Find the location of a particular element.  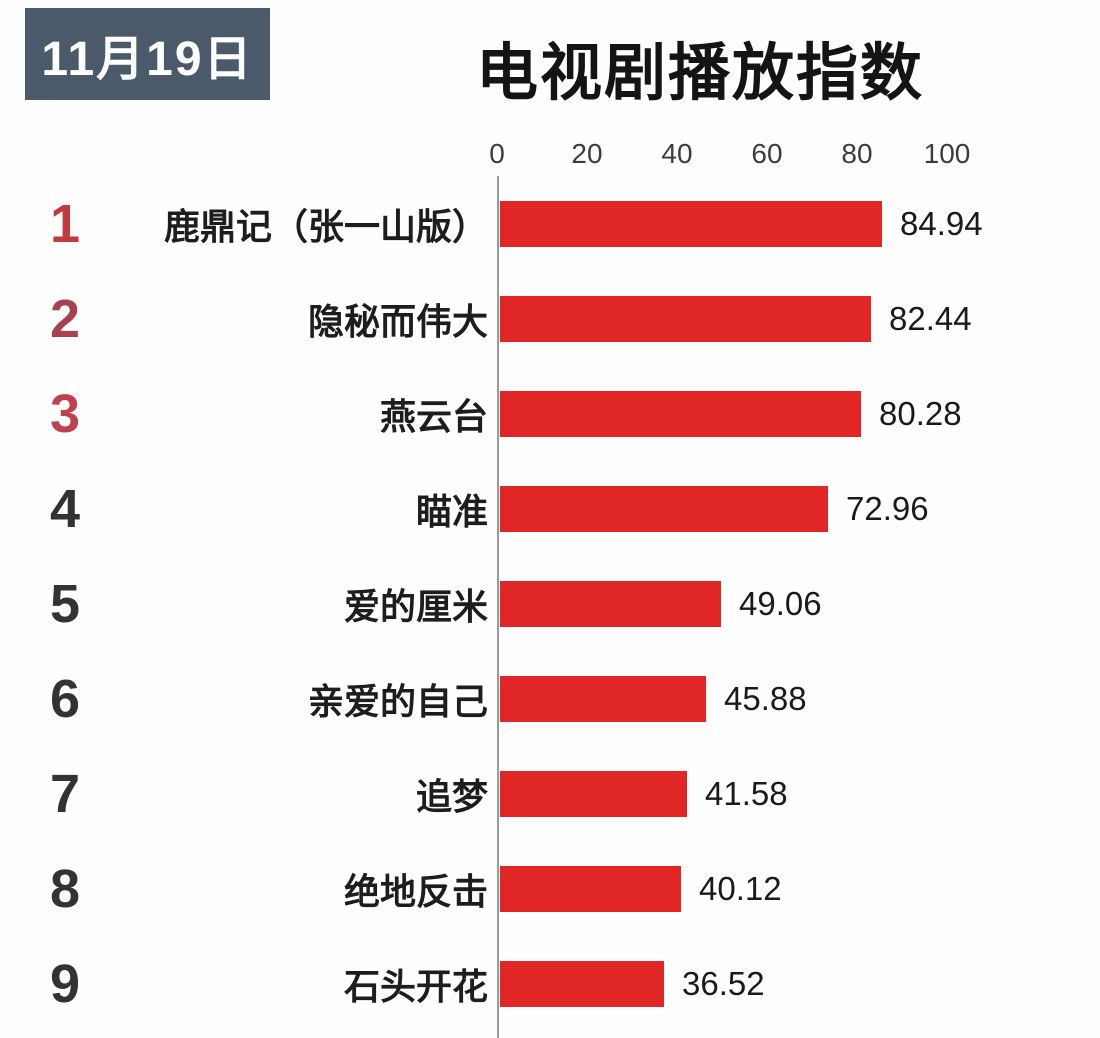

chart-row: 7 追梦 41.58 is located at coordinates (550, 793).